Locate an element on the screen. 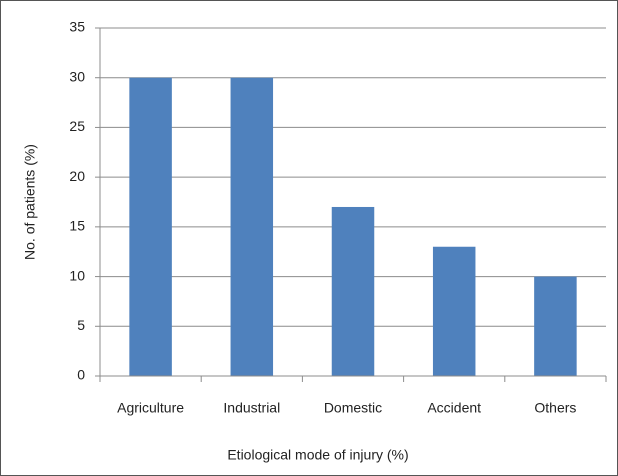 This screenshot has width=618, height=476. y-tick-label: 5 is located at coordinates (81, 325).